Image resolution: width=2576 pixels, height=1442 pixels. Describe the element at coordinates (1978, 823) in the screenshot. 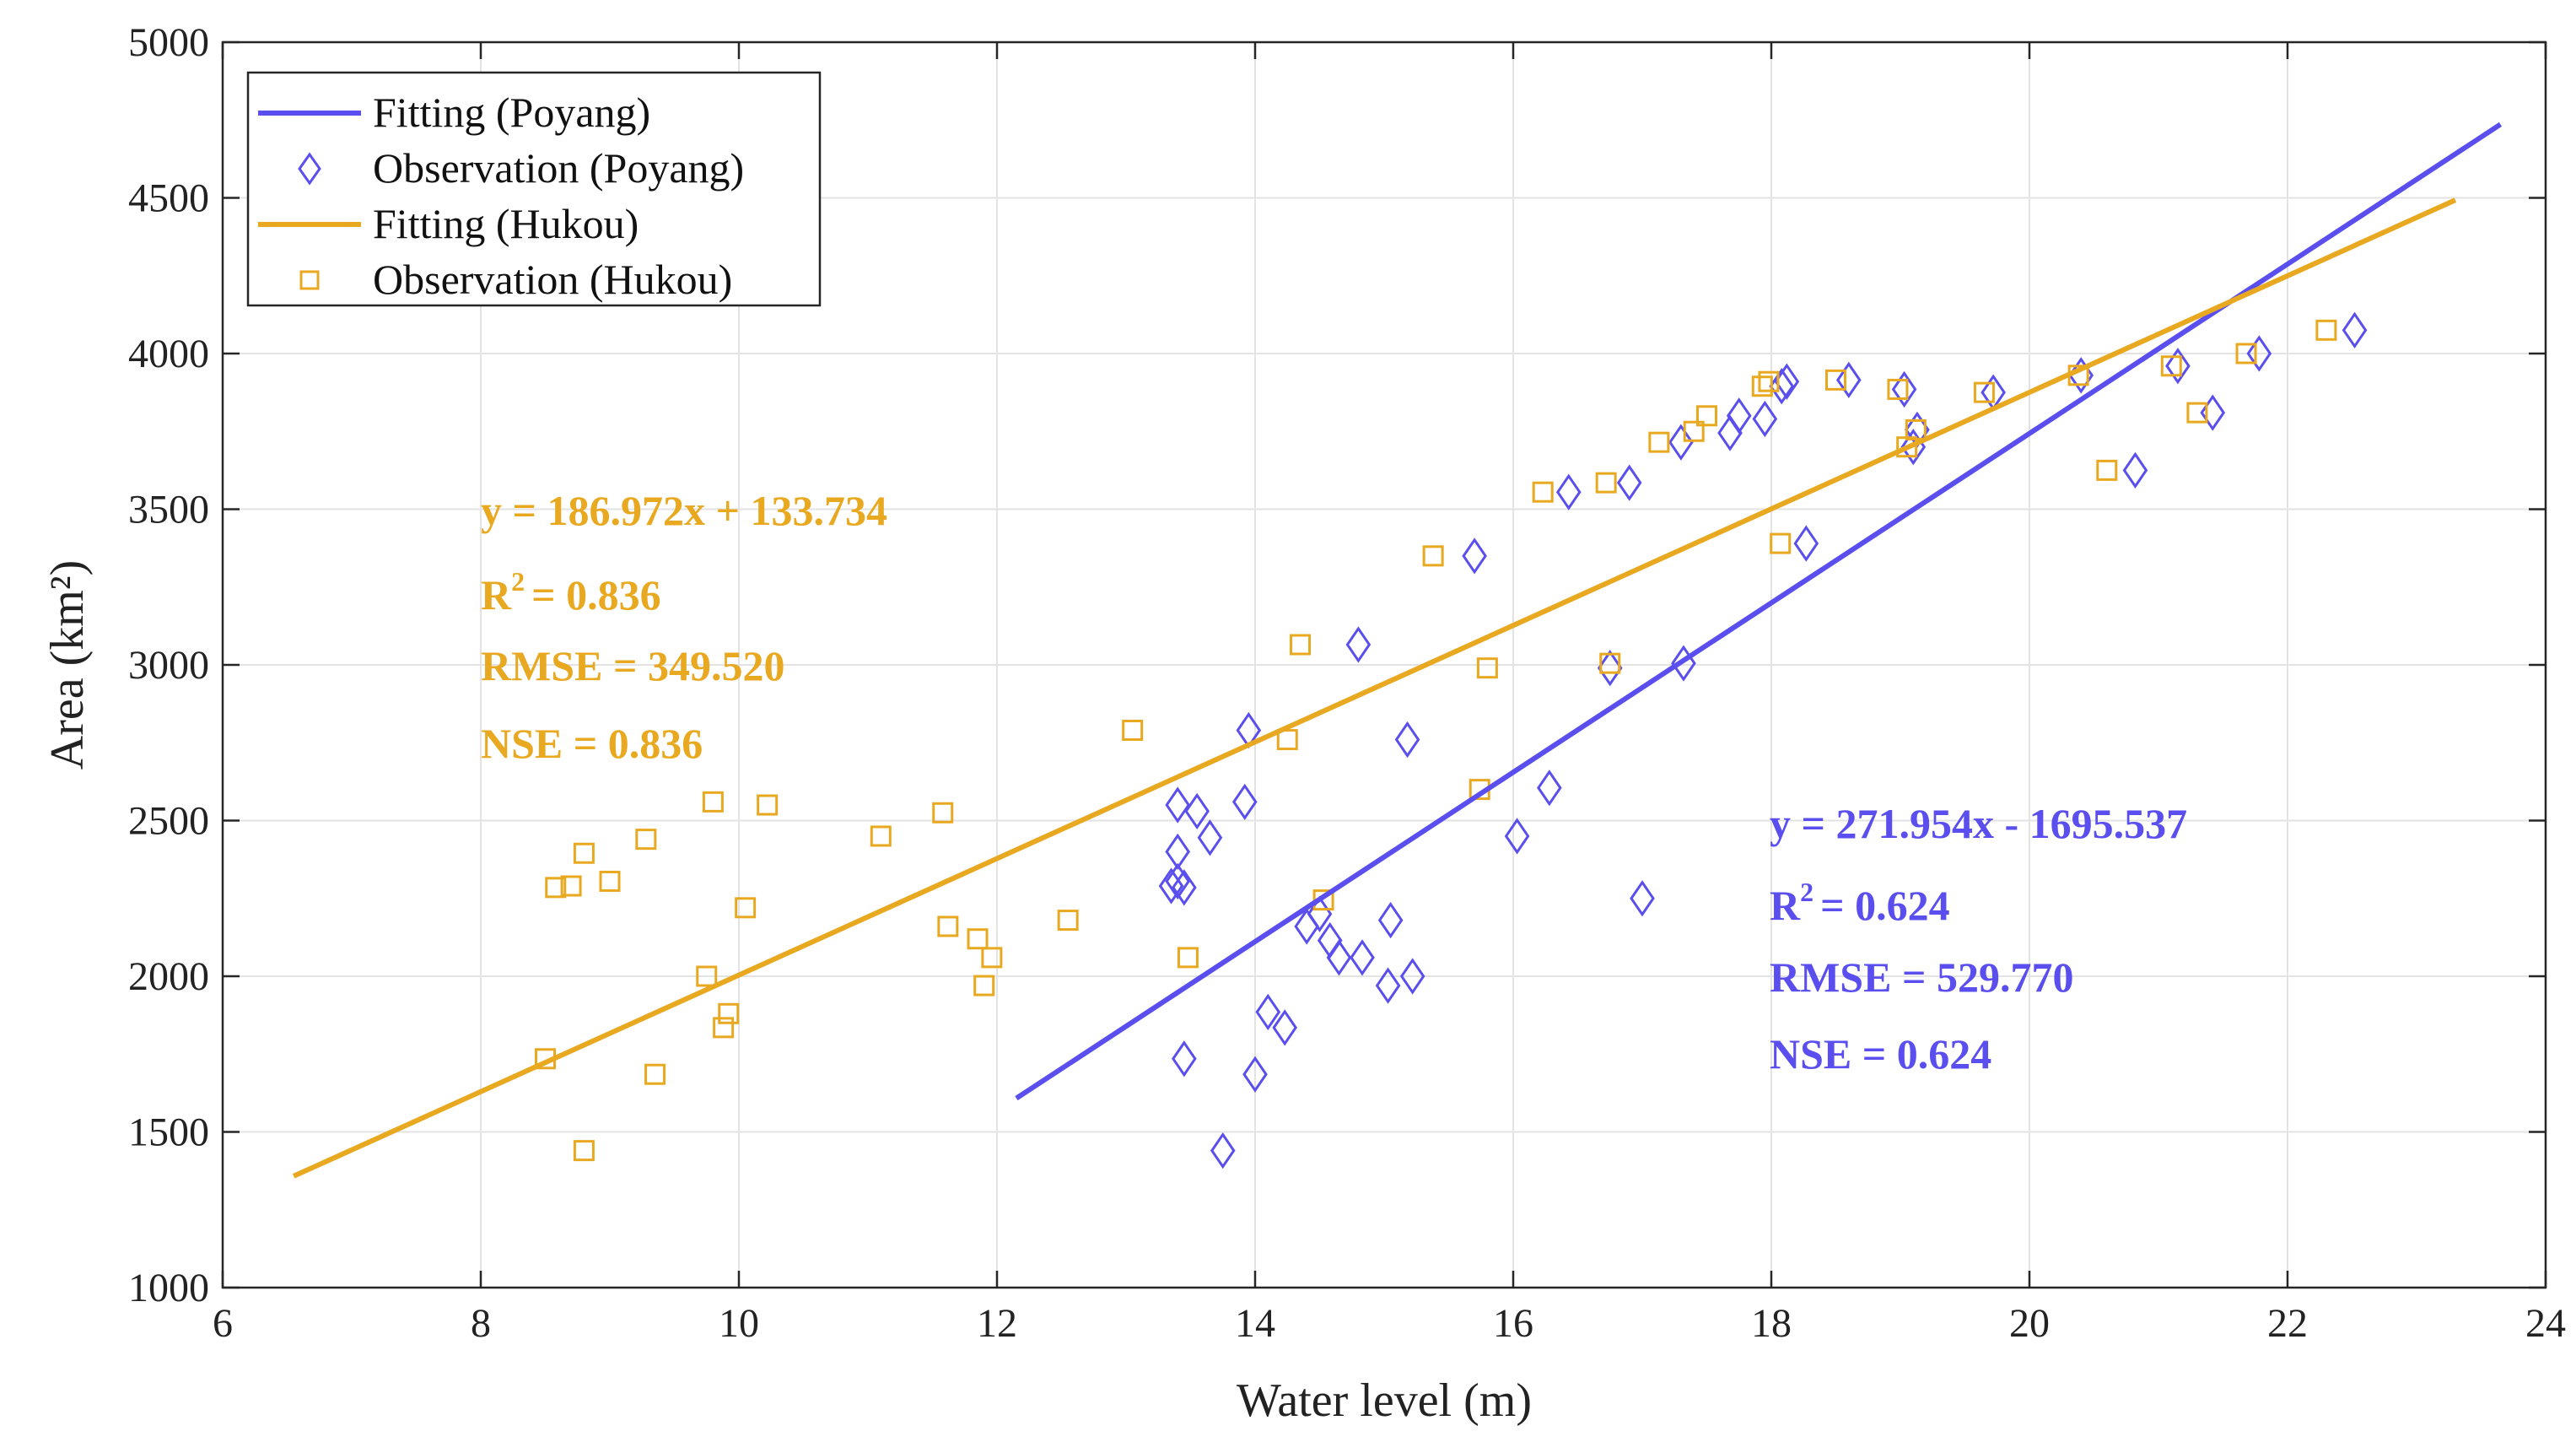

I see `poyang-equation: y = 271.954x - 1695.537` at that location.